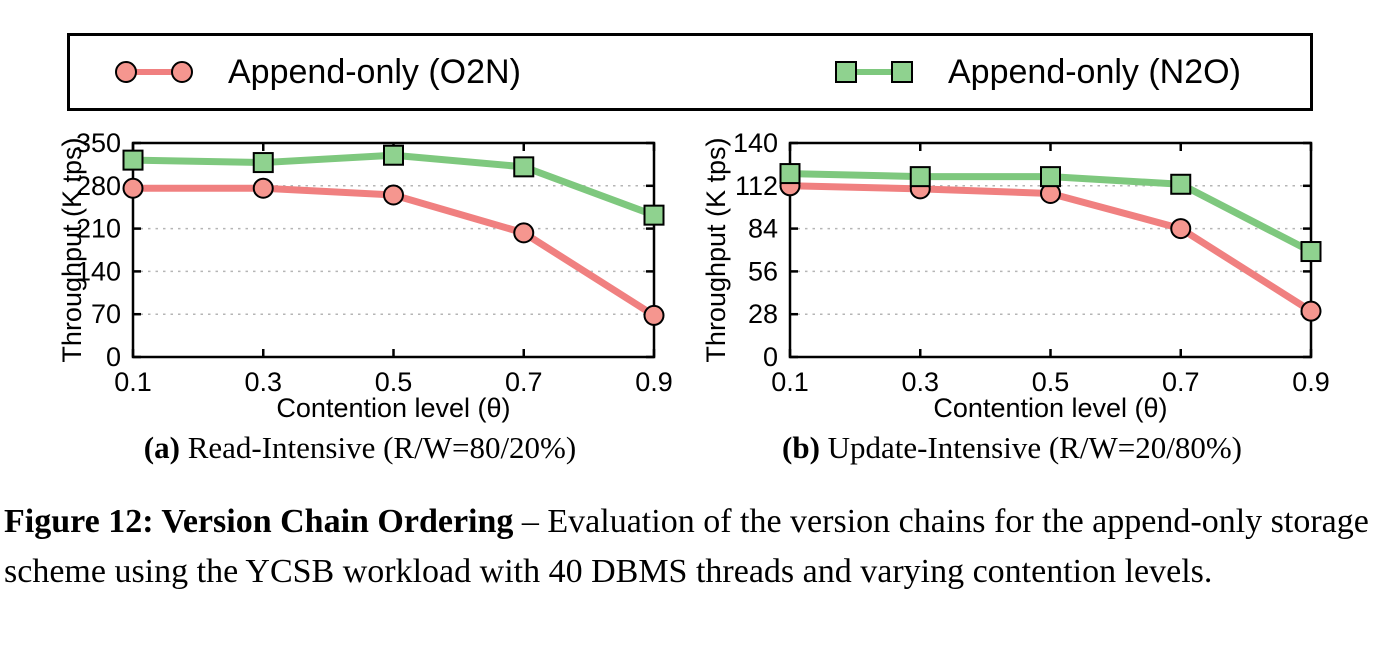  Describe the element at coordinates (1030, 447) in the screenshot. I see `subcaption-b-text: Update-Intensive (R/W=20/80%)` at that location.